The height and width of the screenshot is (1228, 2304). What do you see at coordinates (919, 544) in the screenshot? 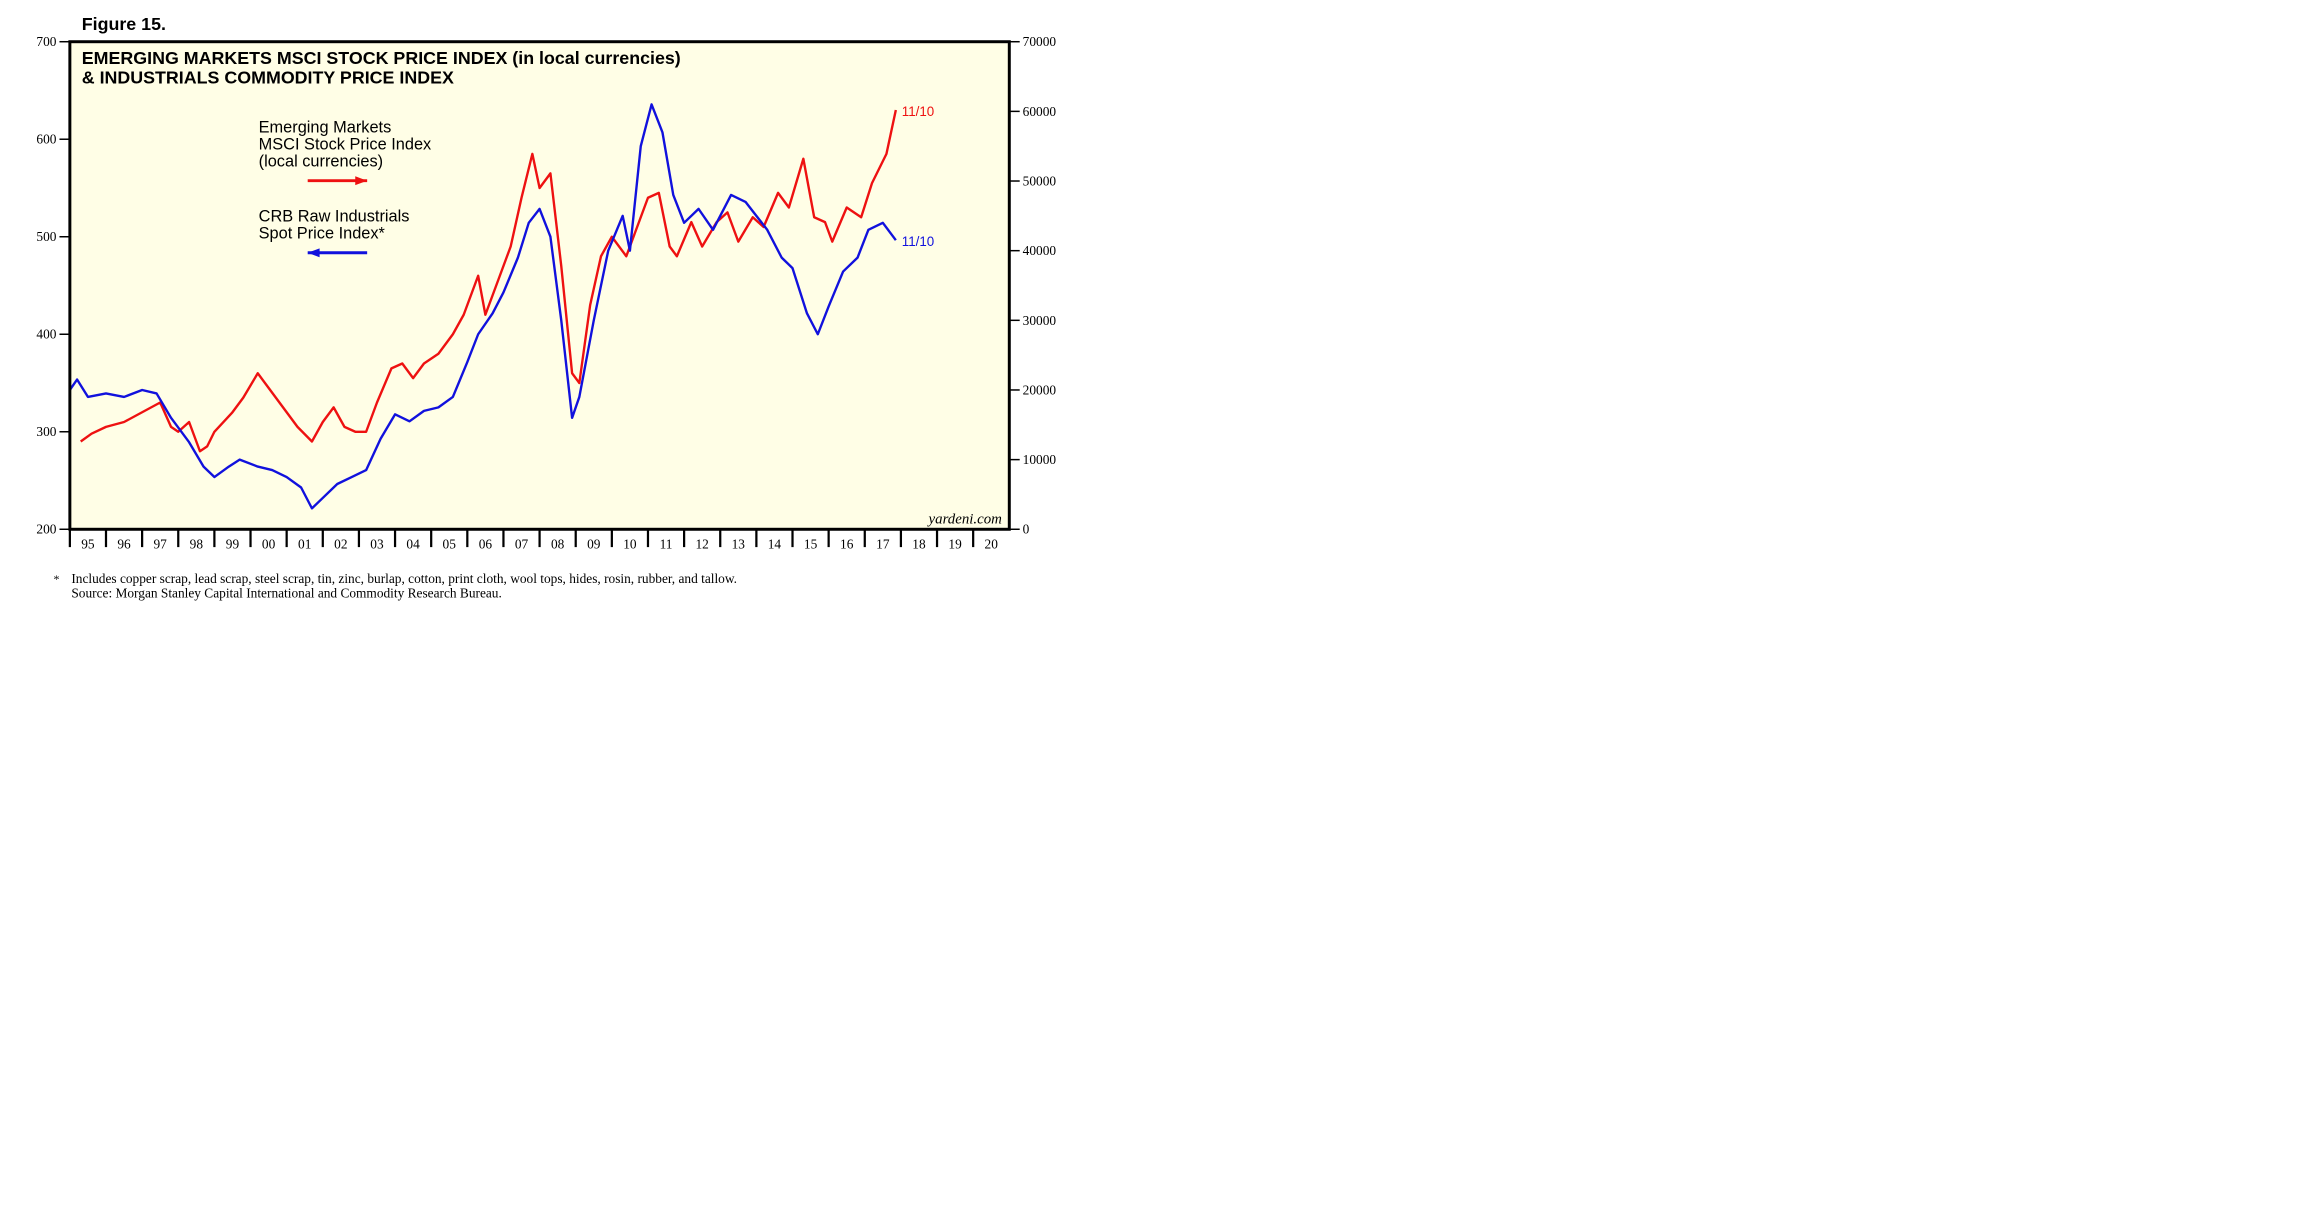
I see `x-tick-label: 18` at bounding box center [919, 544].